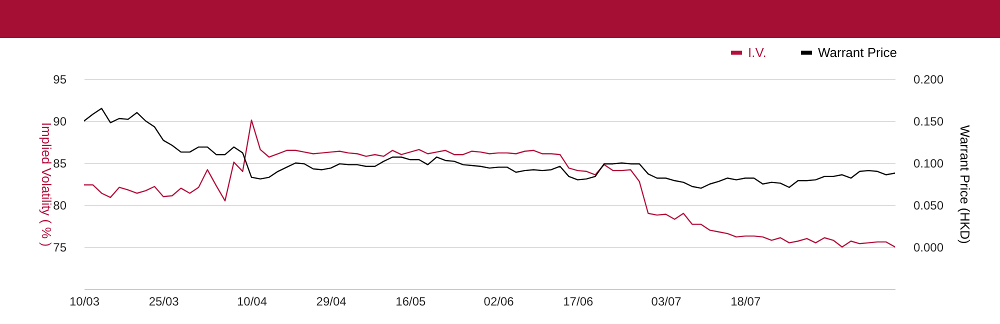  Describe the element at coordinates (745, 301) in the screenshot. I see `x-tick-label: 18/07` at that location.